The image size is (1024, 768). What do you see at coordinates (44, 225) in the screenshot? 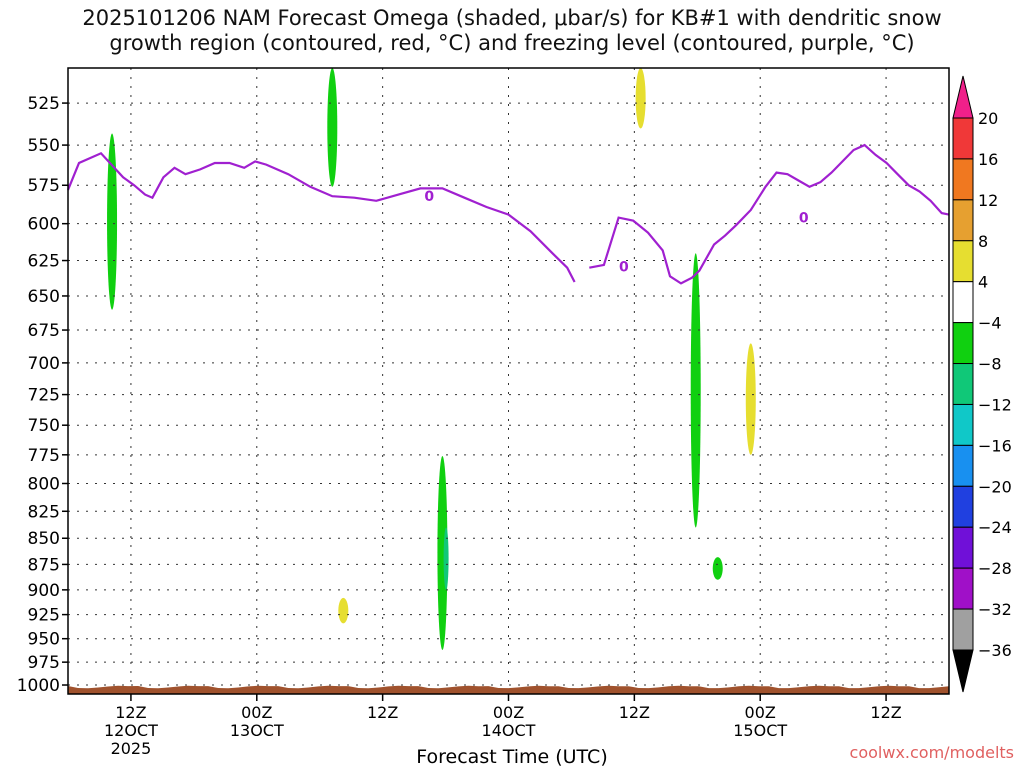
I see `y-tick-label-600: 600` at bounding box center [44, 225].